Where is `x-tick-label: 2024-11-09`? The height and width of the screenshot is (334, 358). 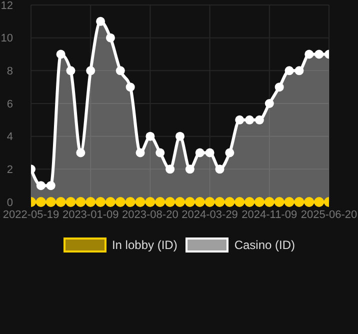
x-tick-label: 2024-11-09 is located at coordinates (270, 214).